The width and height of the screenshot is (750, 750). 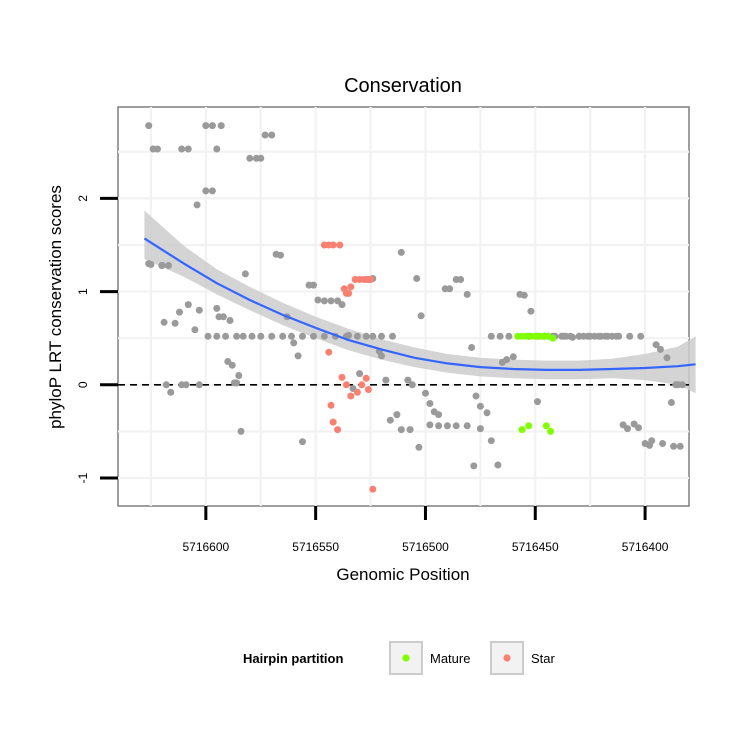 What do you see at coordinates (507, 658) in the screenshot?
I see `legend-dot-star` at bounding box center [507, 658].